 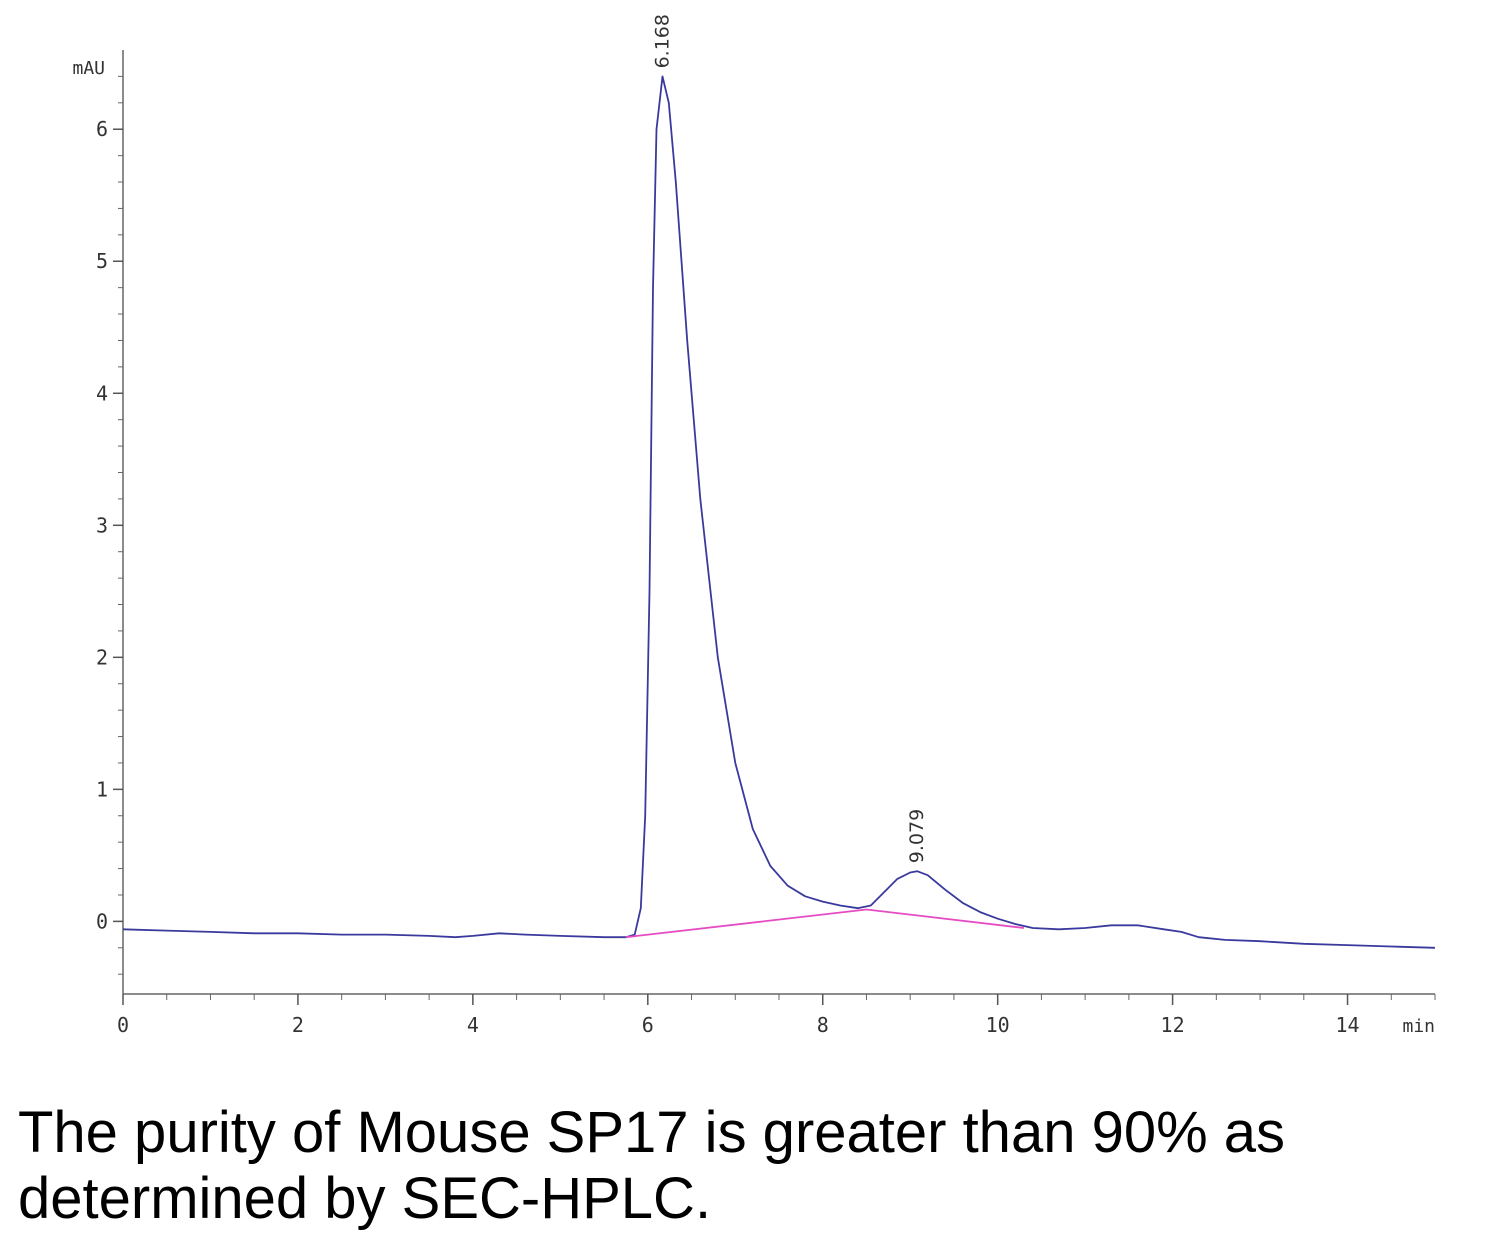 I want to click on y-tick-label: 1, so click(x=102, y=789).